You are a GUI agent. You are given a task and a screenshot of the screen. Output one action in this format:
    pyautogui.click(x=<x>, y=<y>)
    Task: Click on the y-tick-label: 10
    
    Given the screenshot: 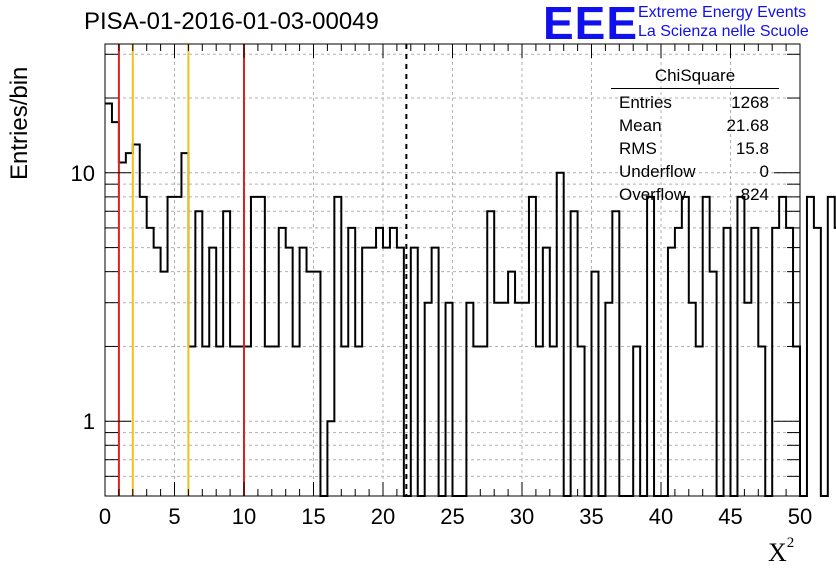 What is the action you would take?
    pyautogui.click(x=83, y=173)
    